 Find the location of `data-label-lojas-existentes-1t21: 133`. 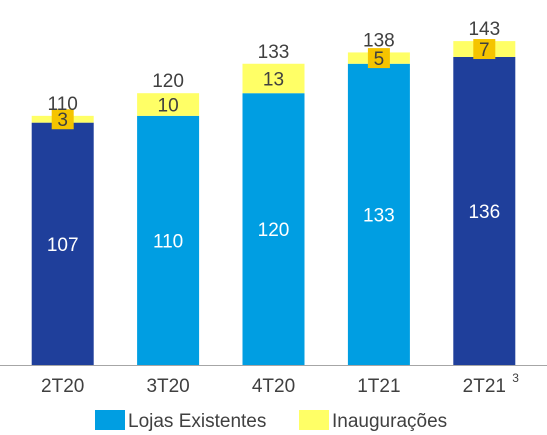

data-label-lojas-existentes-1t21: 133 is located at coordinates (379, 215).